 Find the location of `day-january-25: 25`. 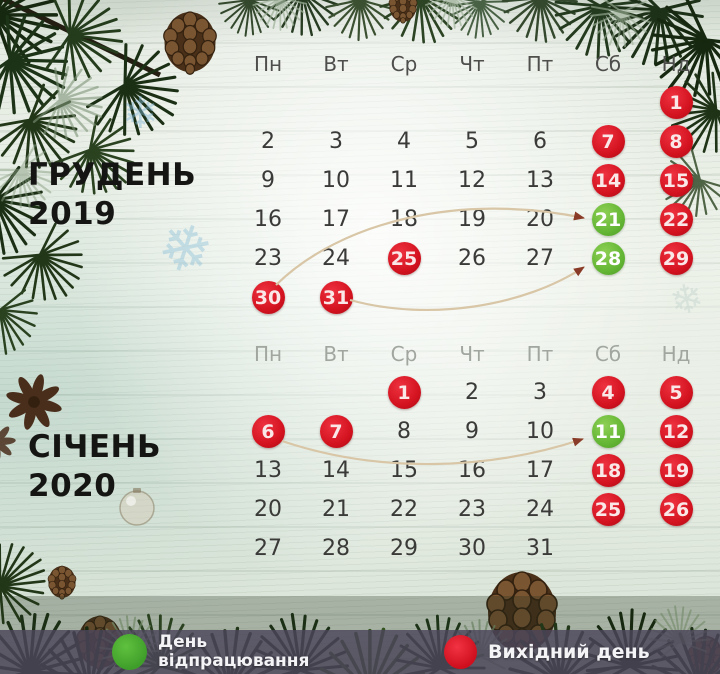

day-january-25: 25 is located at coordinates (608, 509).